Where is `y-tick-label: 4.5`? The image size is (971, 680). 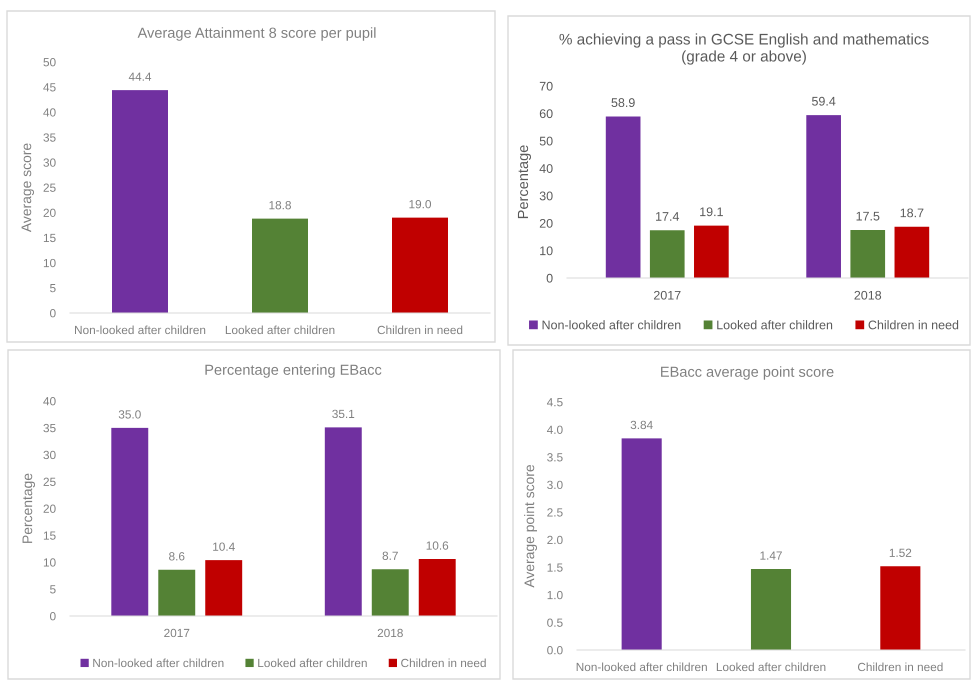 y-tick-label: 4.5 is located at coordinates (554, 402).